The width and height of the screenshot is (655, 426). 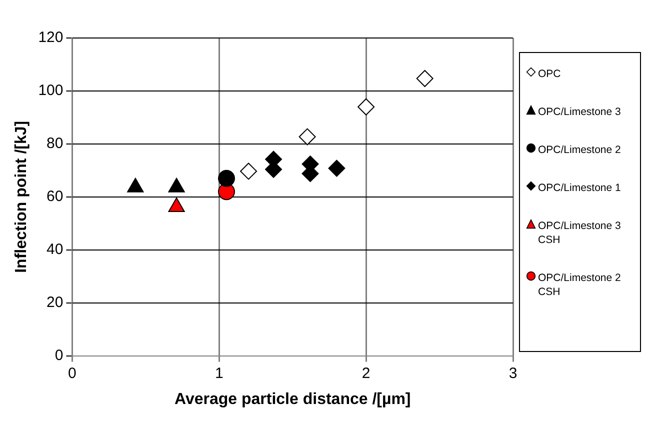 What do you see at coordinates (59, 355) in the screenshot?
I see `y-tick-label: 0` at bounding box center [59, 355].